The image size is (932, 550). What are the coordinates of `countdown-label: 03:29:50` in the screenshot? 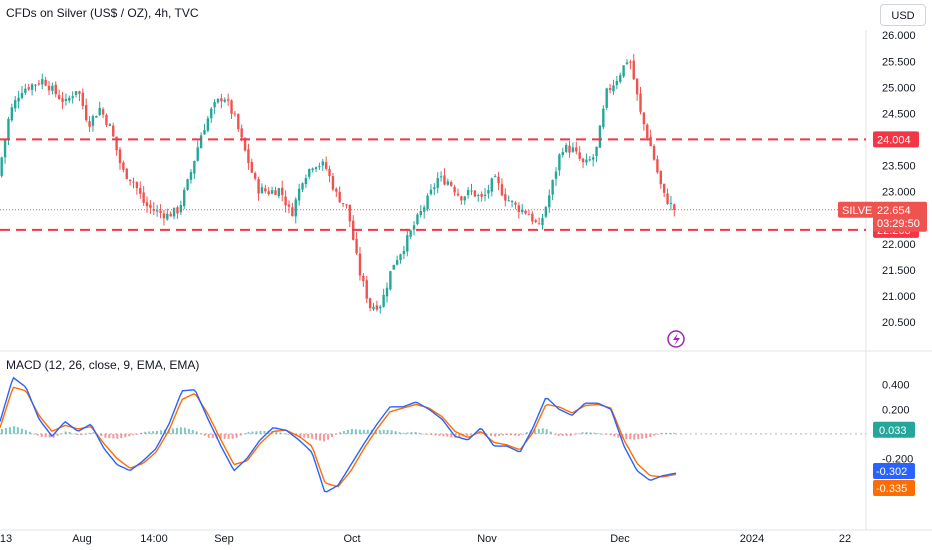 It's located at (898, 224).